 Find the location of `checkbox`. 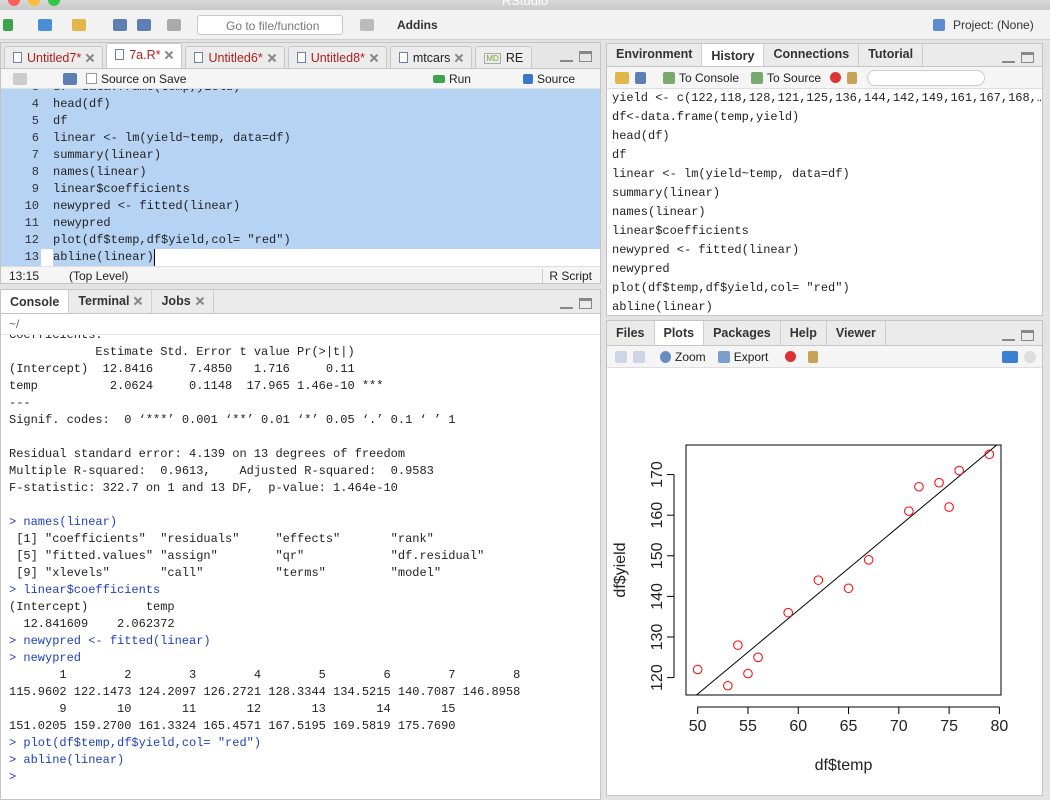

checkbox is located at coordinates (91, 78).